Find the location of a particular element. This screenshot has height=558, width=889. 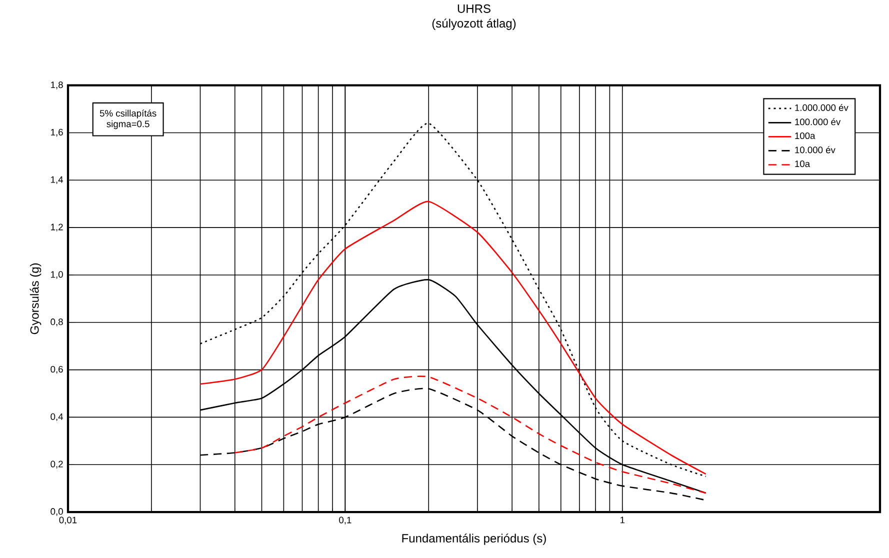

y-tick-label: 1,6 is located at coordinates (57, 132).